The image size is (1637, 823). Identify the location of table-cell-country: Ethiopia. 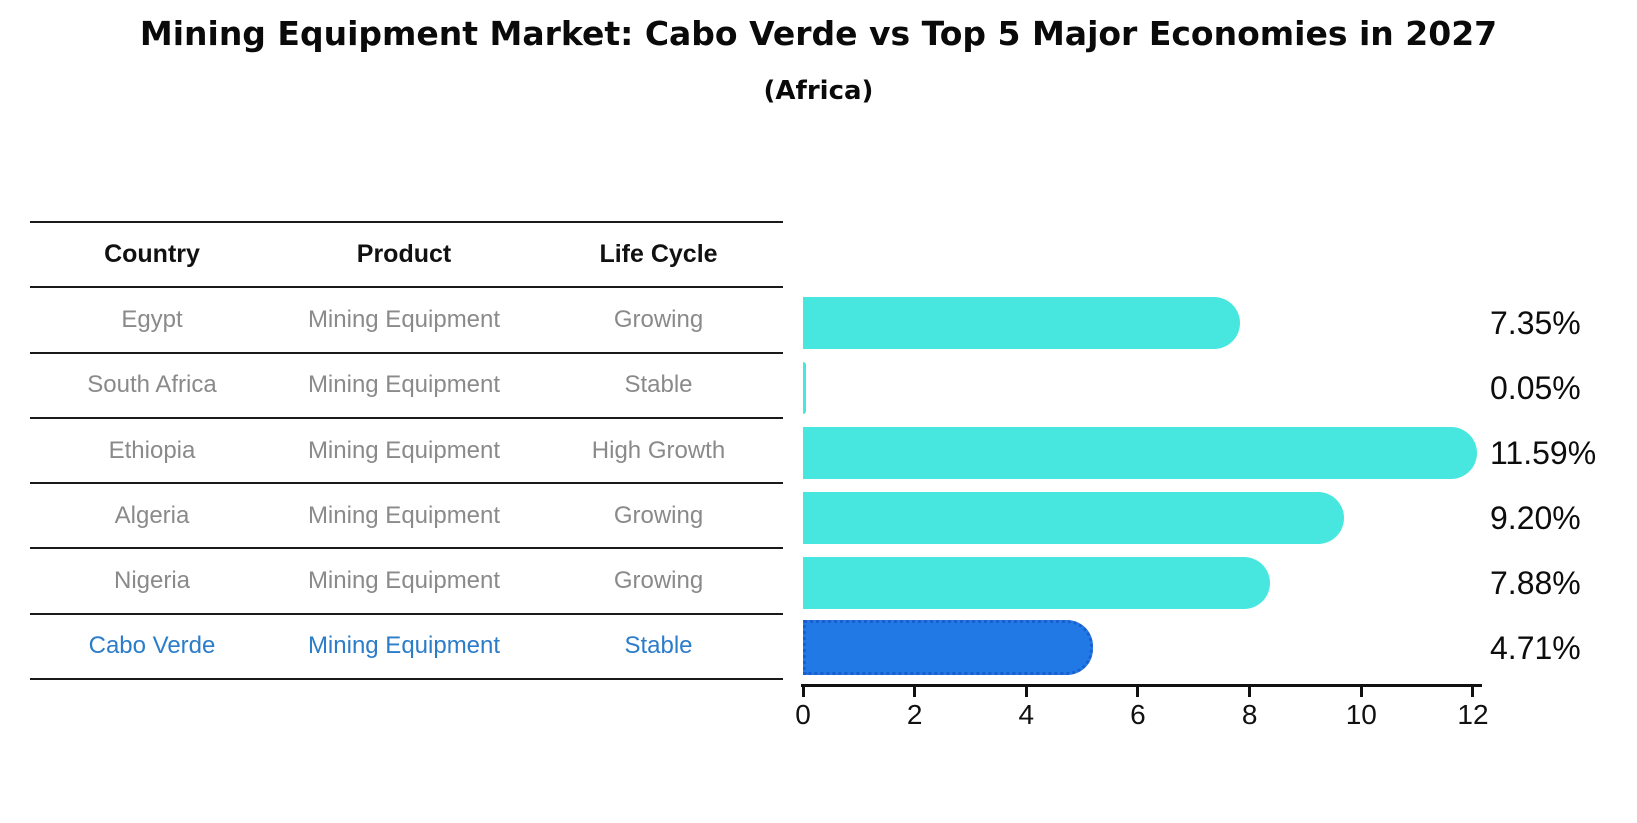
(152, 450).